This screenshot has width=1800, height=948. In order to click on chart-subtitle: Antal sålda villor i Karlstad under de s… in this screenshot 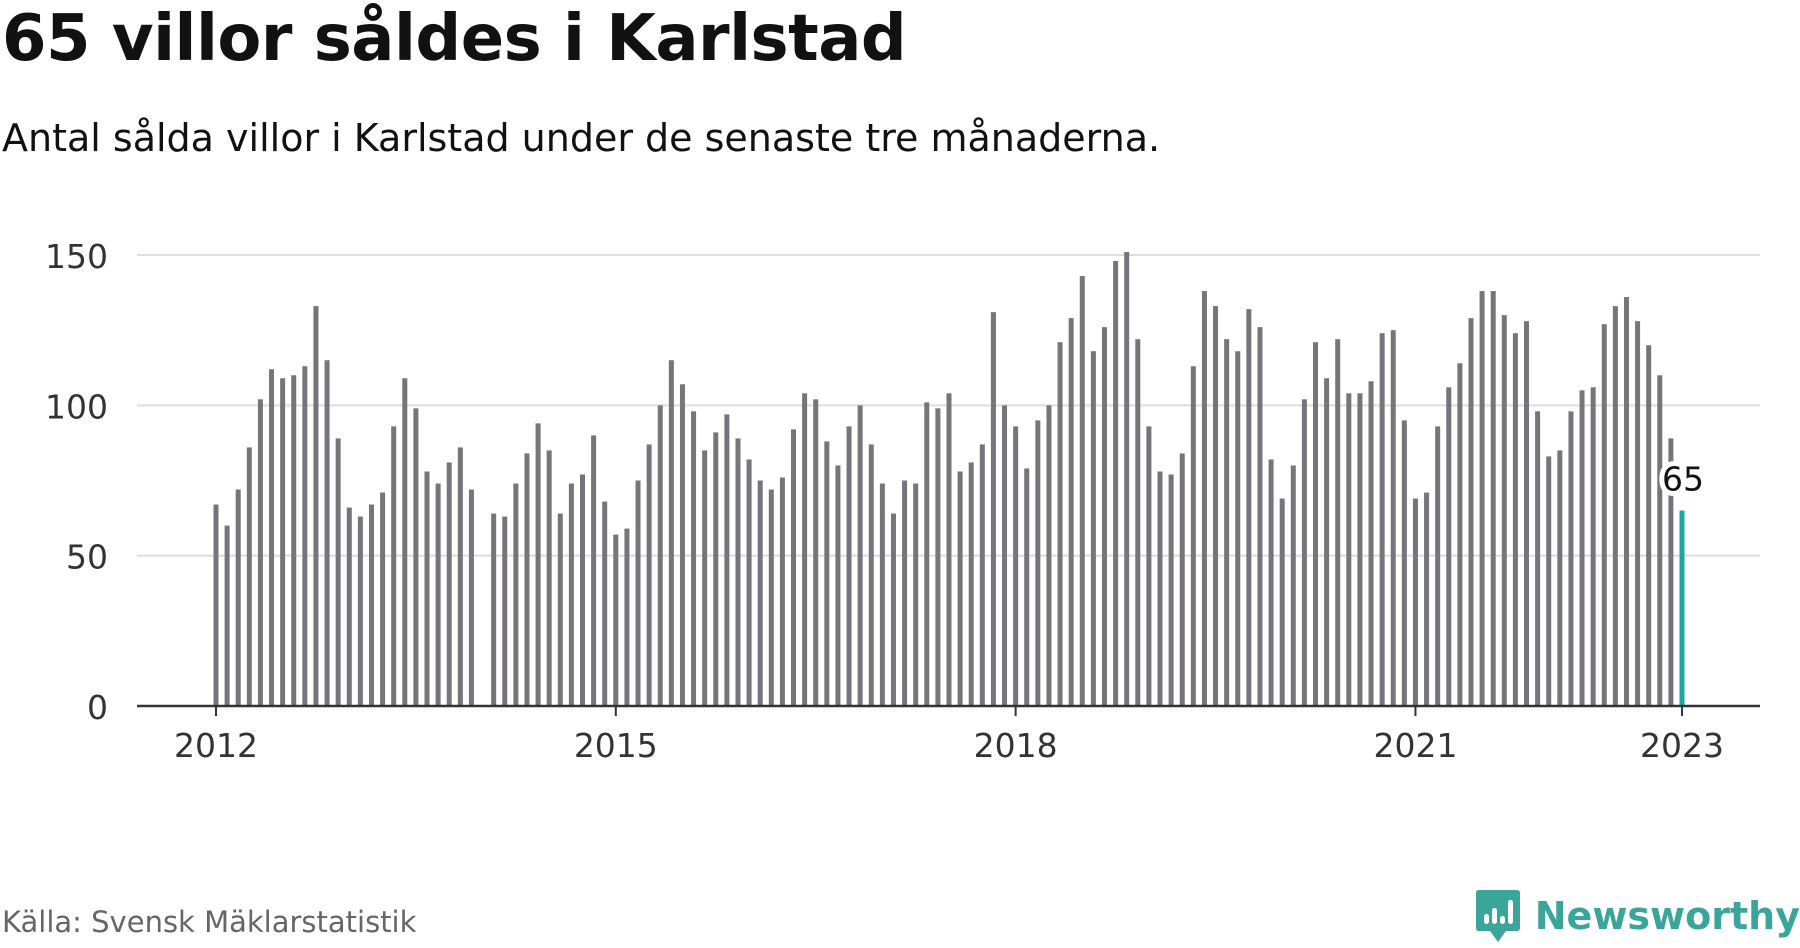, I will do `click(581, 138)`.